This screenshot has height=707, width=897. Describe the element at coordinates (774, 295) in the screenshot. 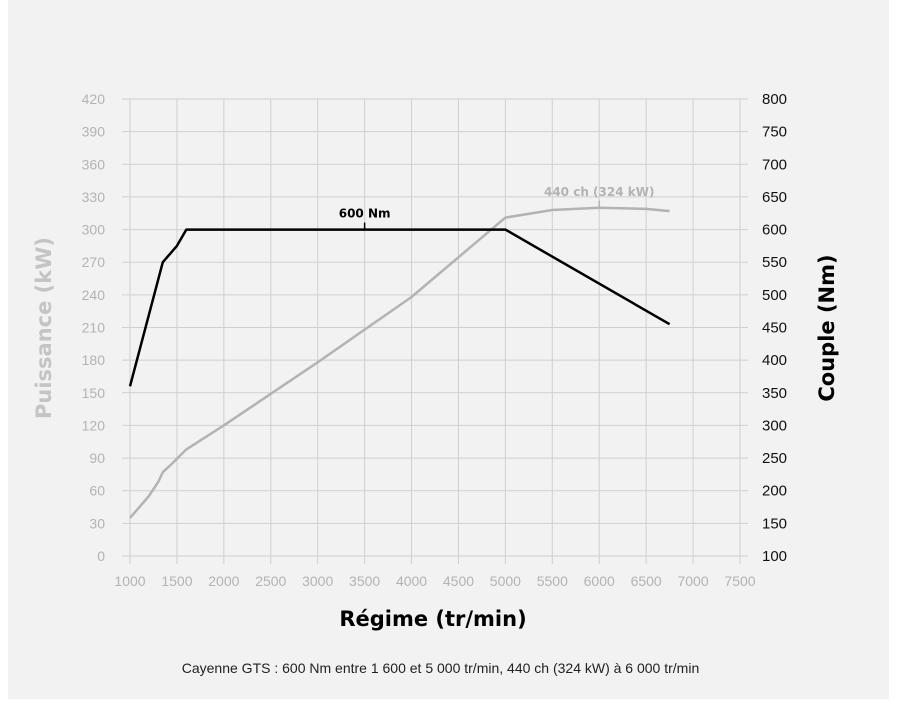

I see `y-right-tick-label: 500` at that location.